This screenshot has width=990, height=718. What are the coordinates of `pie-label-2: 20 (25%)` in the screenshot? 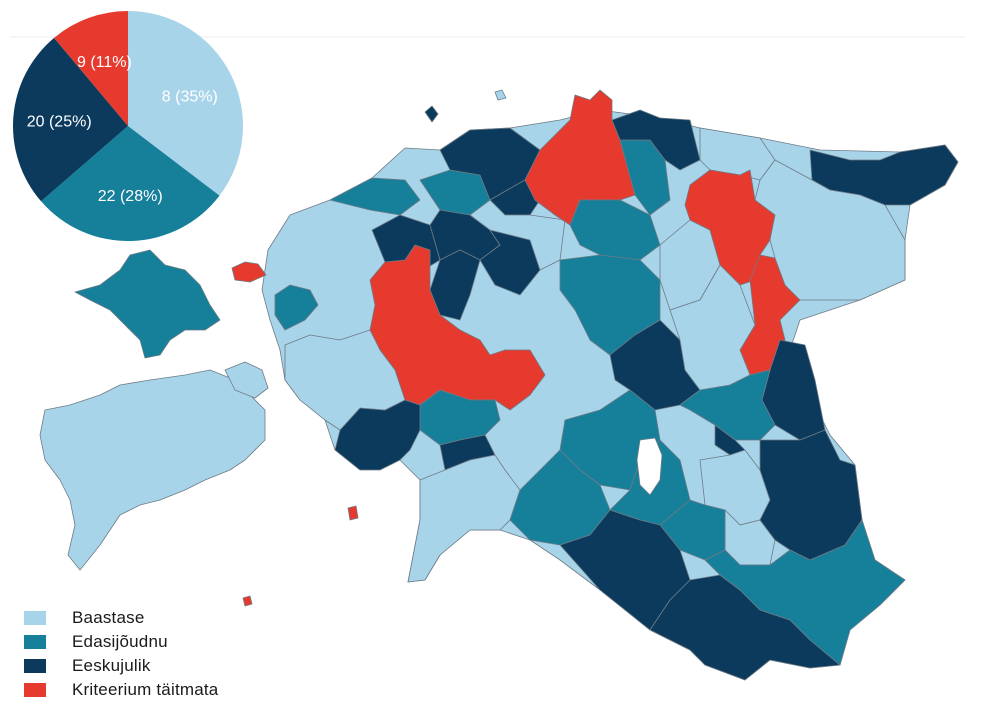 It's located at (59, 122).